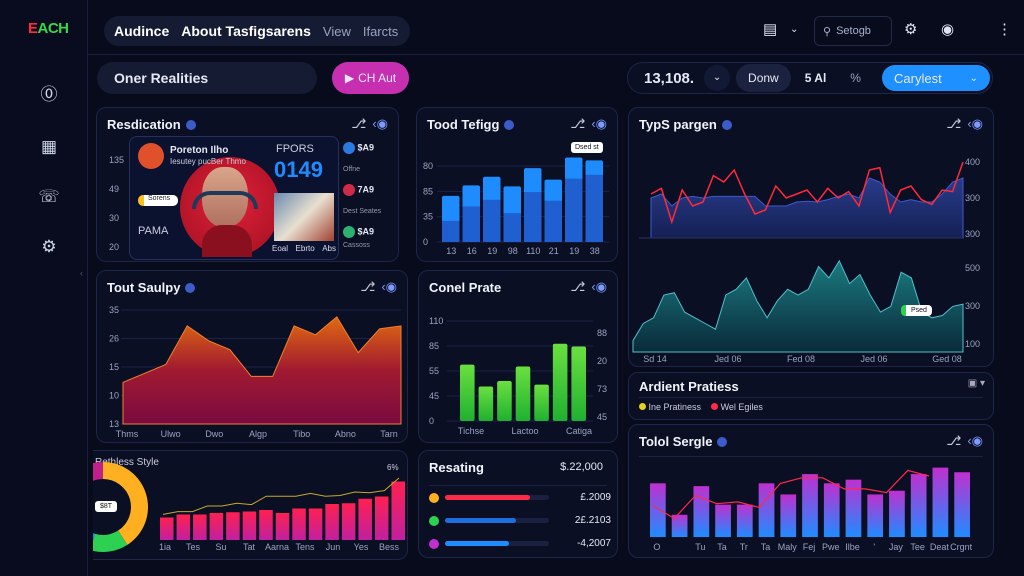 Image resolution: width=1024 pixels, height=576 pixels. Describe the element at coordinates (336, 31) in the screenshot. I see `nav-view: View` at that location.